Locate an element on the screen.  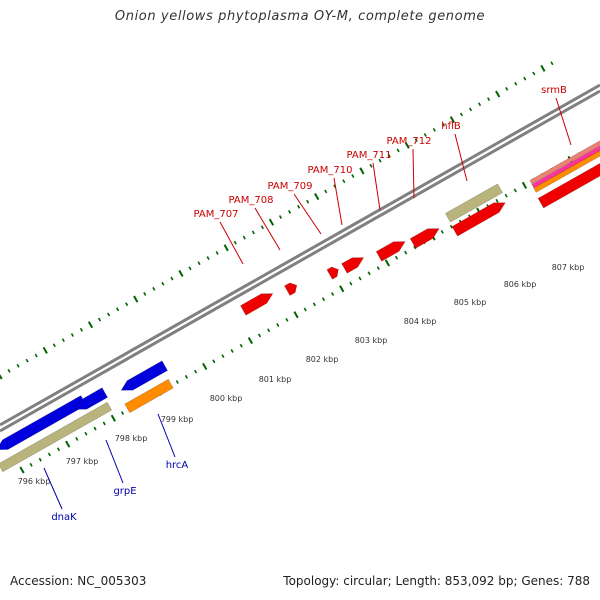
ruler-label: 804 kbp is located at coordinates (420, 321).